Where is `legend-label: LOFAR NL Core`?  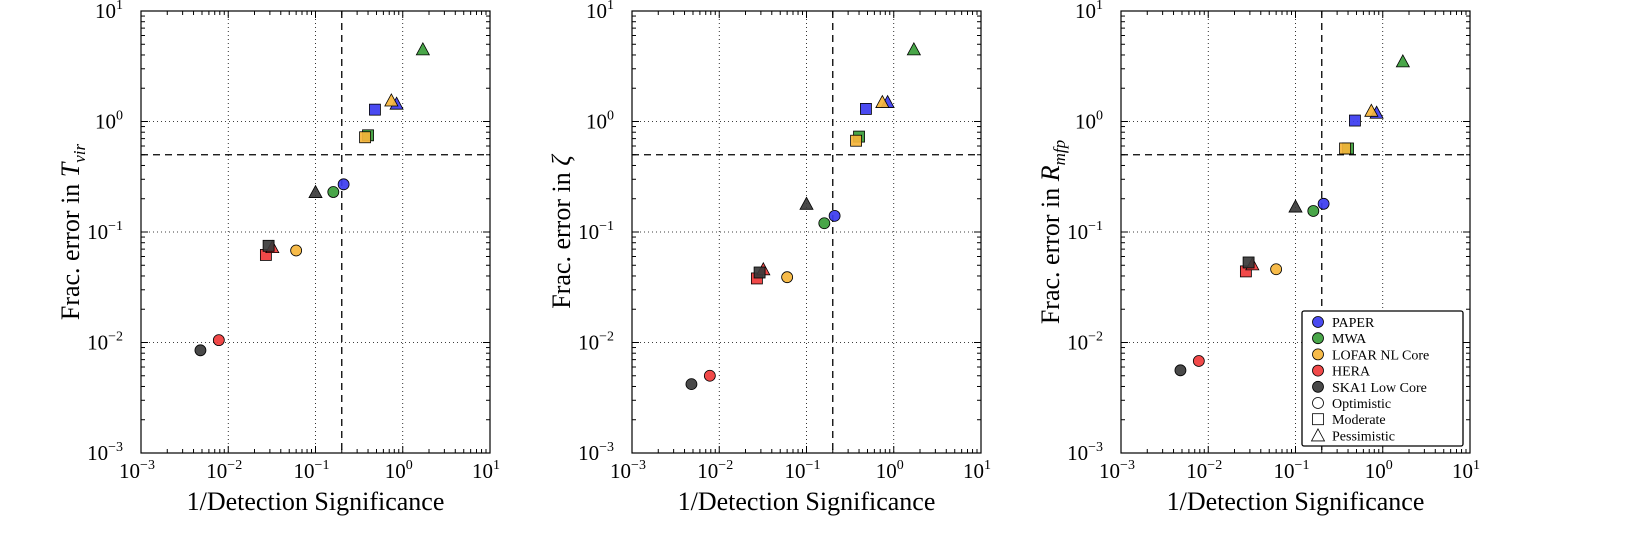 legend-label: LOFAR NL Core is located at coordinates (1380, 355).